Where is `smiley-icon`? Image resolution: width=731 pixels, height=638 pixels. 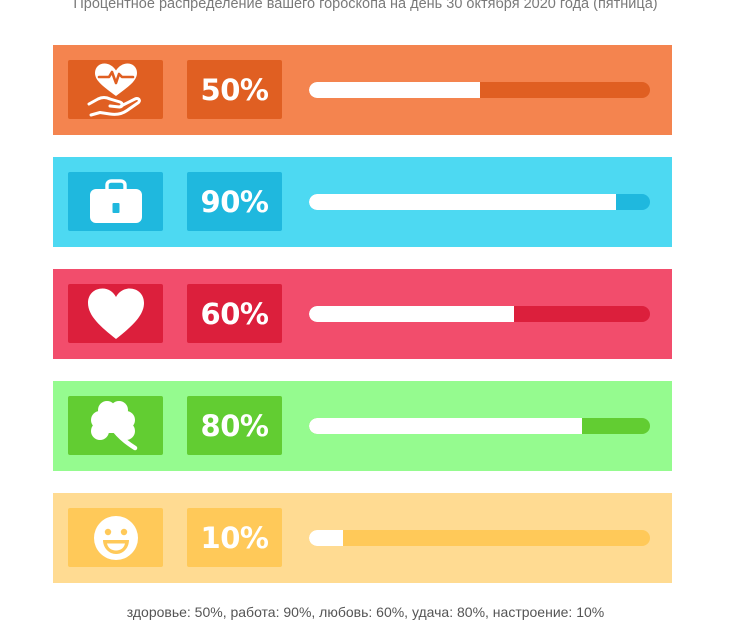
smiley-icon is located at coordinates (115, 537).